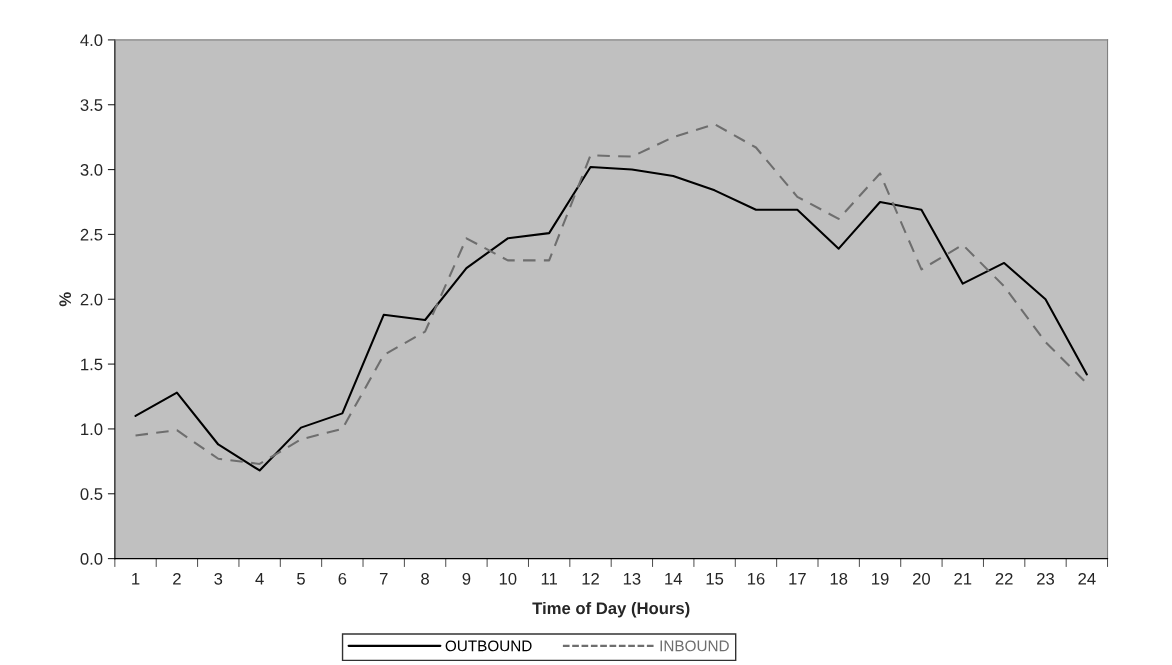 The width and height of the screenshot is (1172, 665). I want to click on y-tick-label: 1.0, so click(92, 429).